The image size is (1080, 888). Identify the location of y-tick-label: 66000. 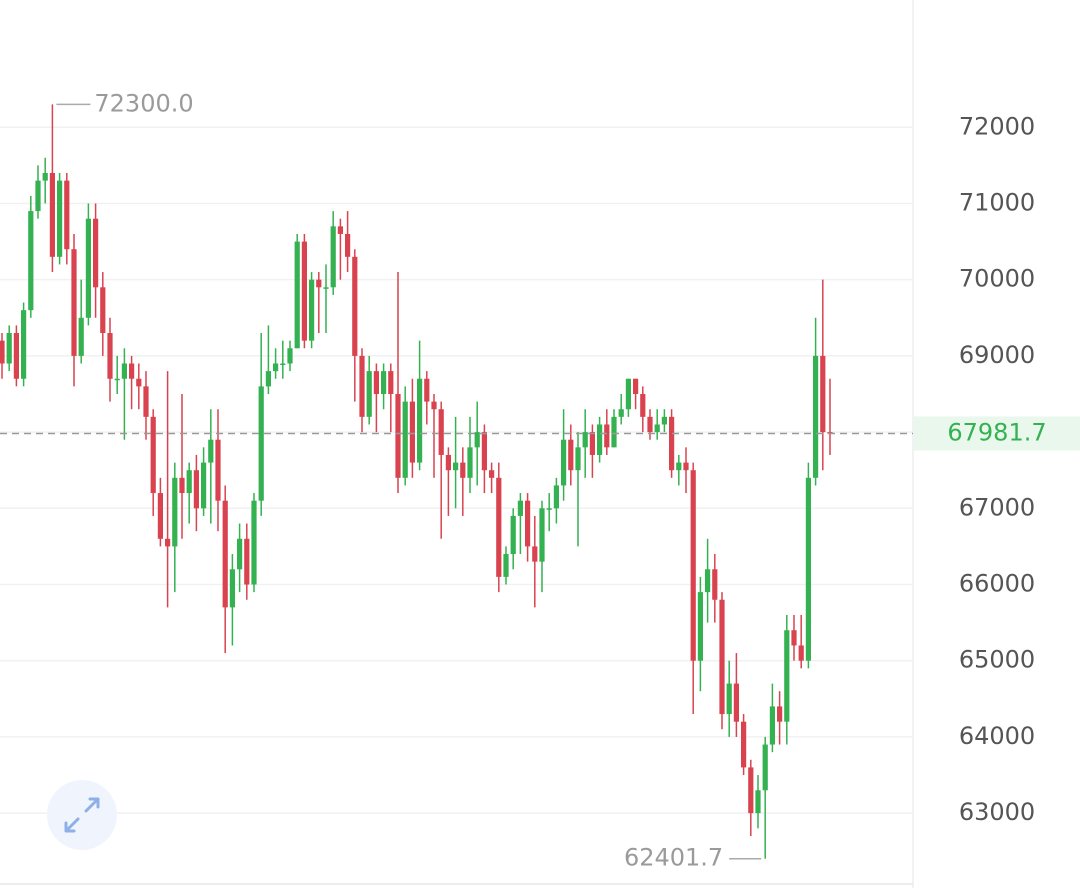
(997, 584).